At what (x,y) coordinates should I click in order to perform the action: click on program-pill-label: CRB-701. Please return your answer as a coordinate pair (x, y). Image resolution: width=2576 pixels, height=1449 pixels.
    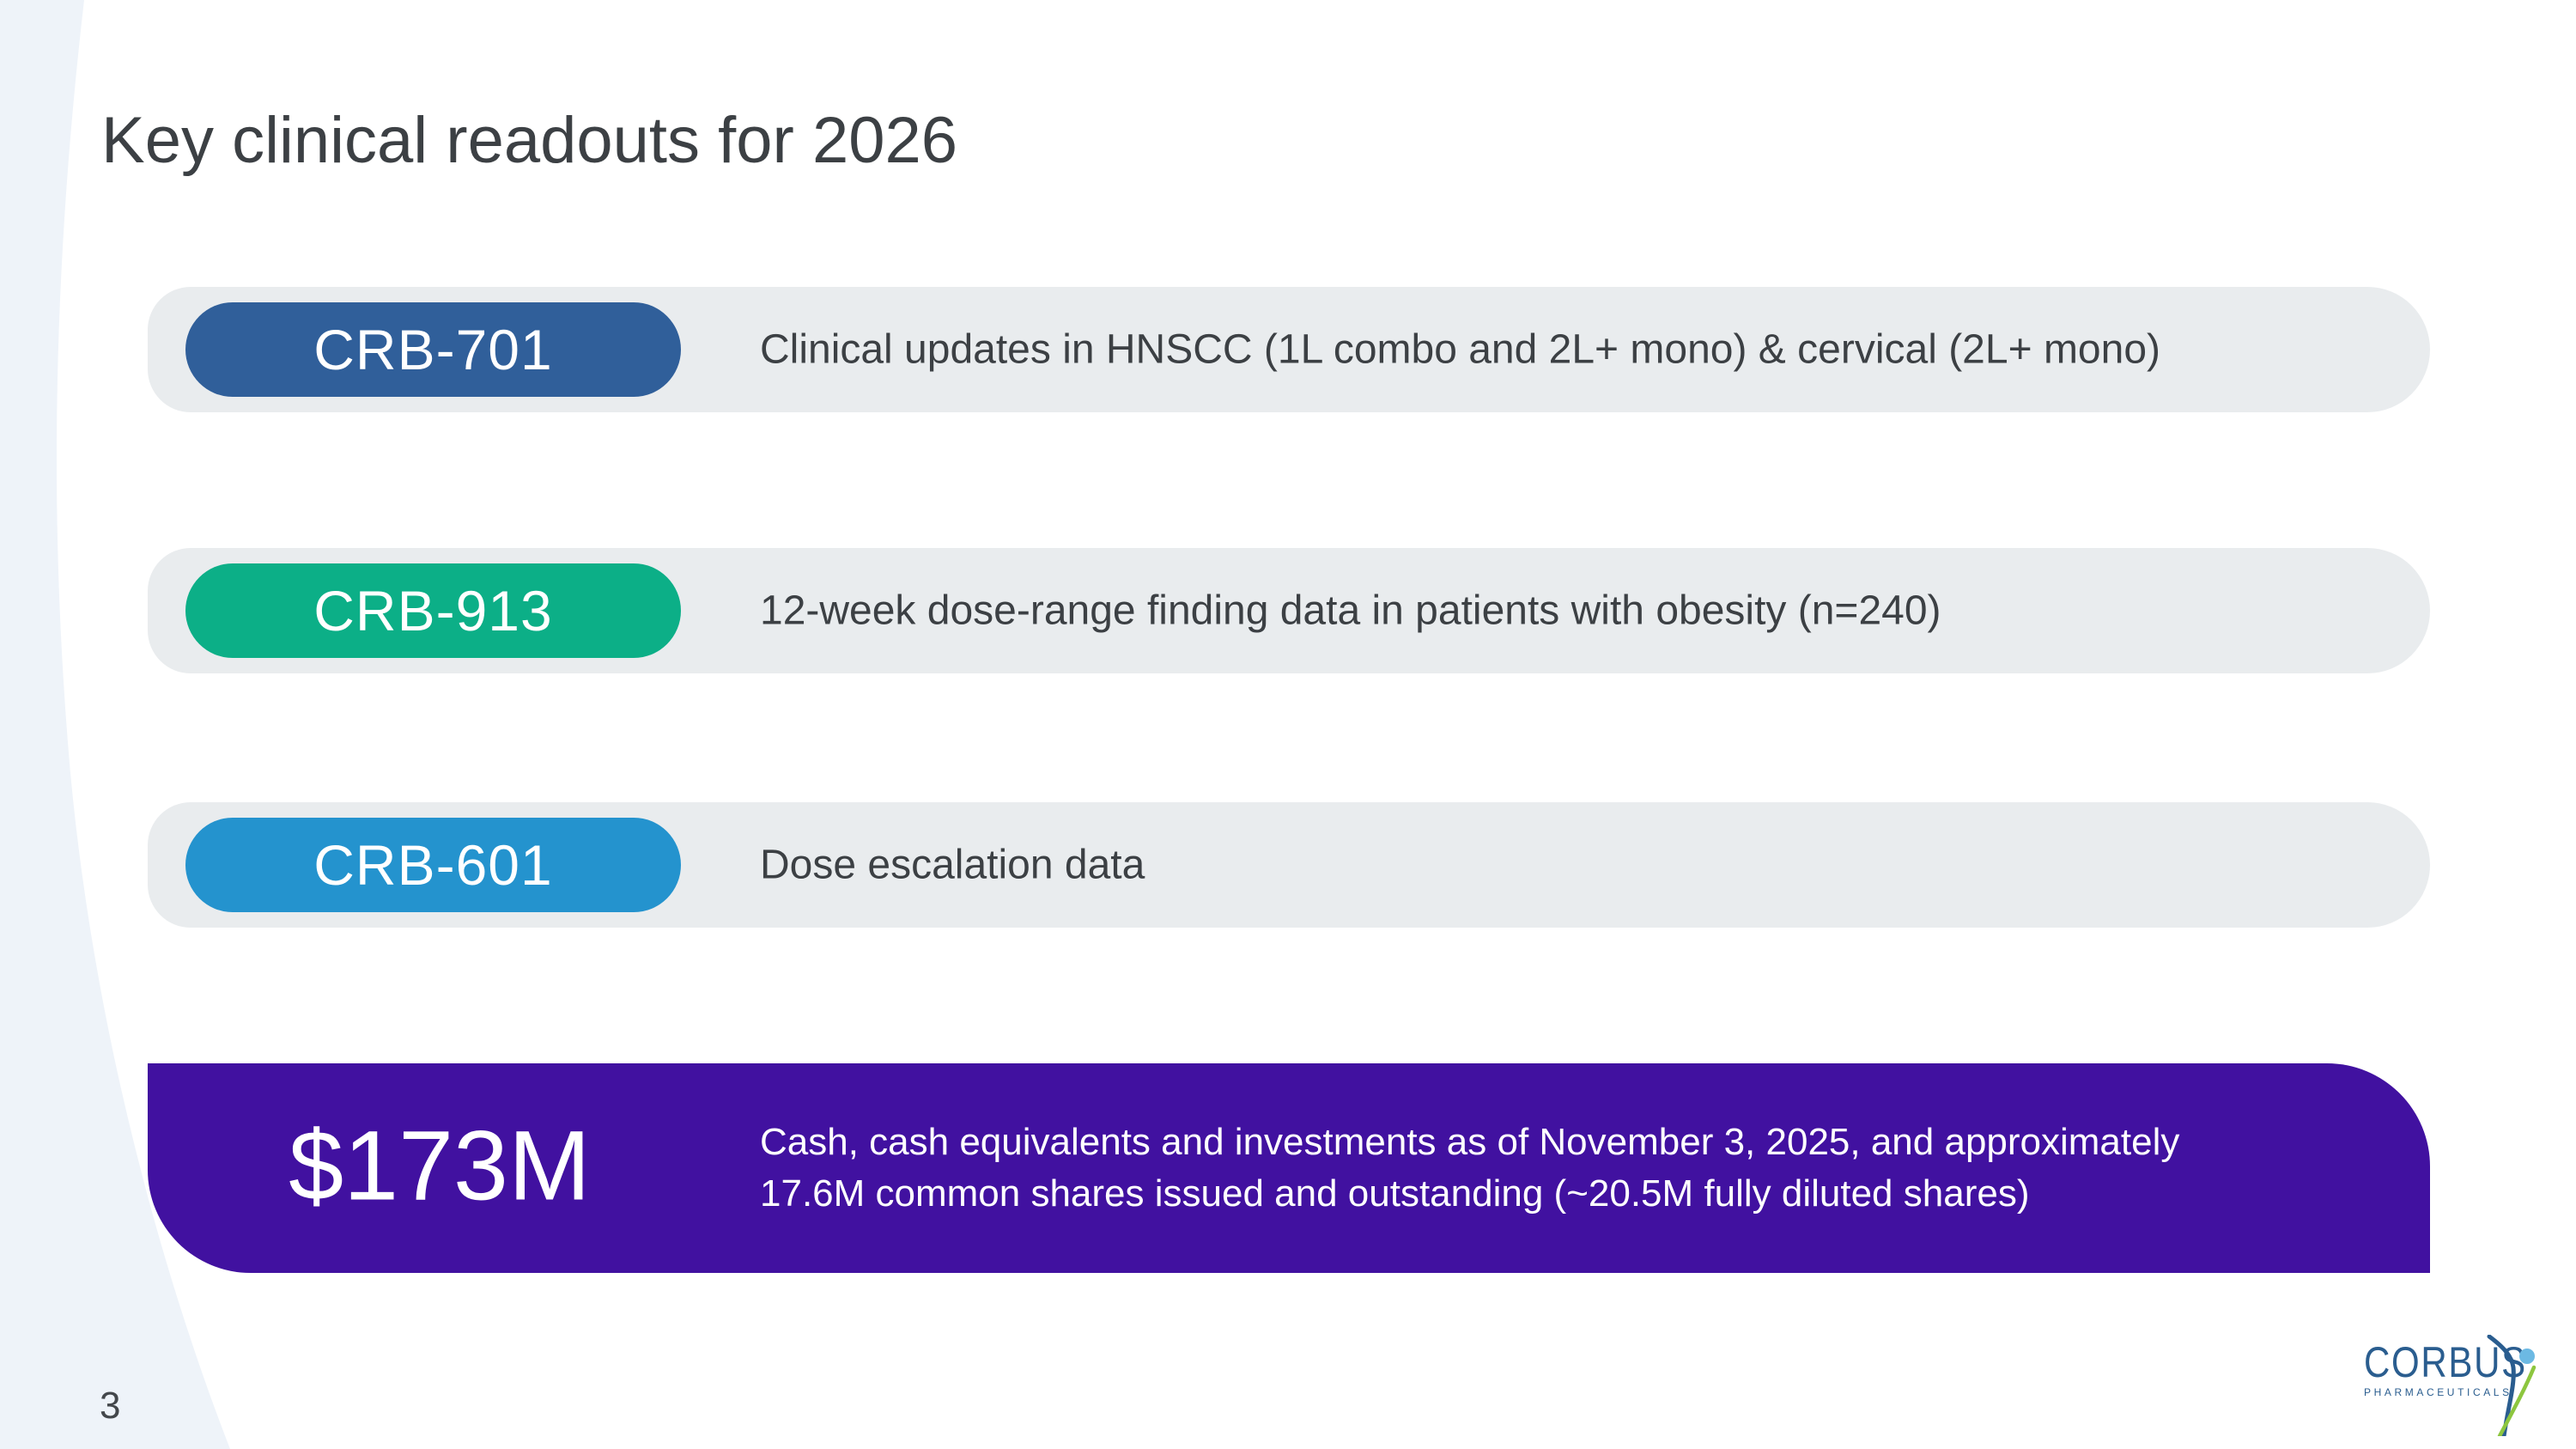
    Looking at the image, I should click on (433, 349).